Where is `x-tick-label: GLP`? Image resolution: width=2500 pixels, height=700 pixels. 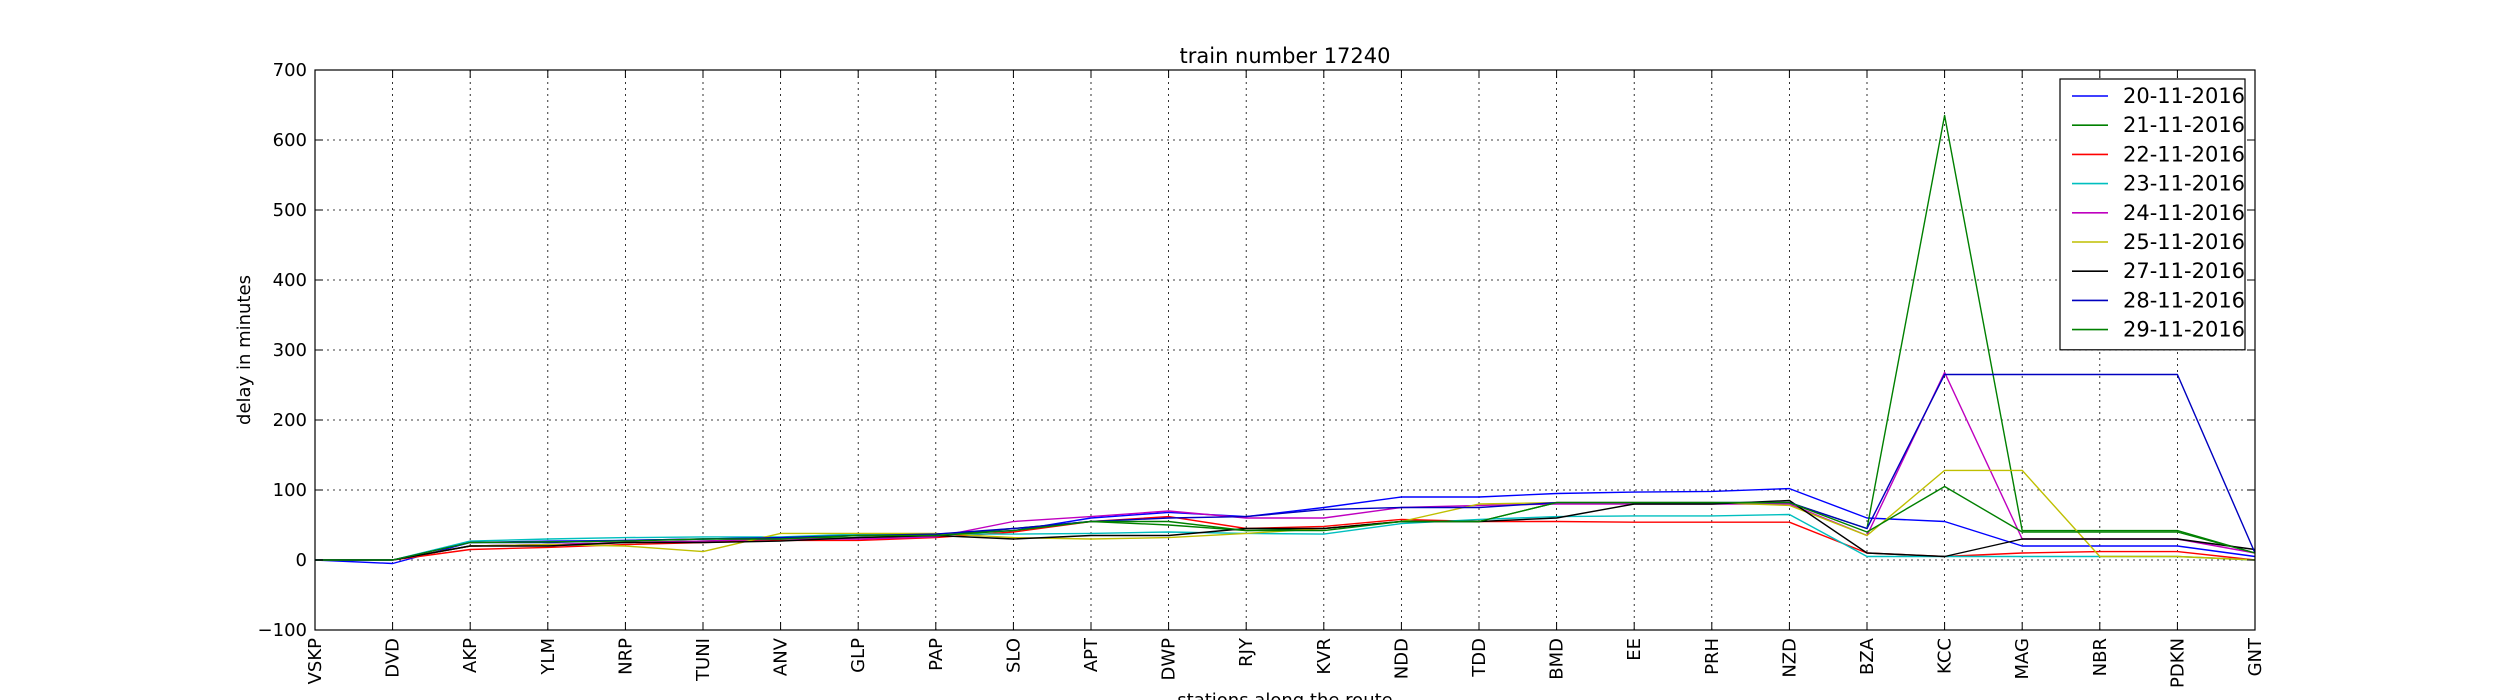 x-tick-label: GLP is located at coordinates (858, 655).